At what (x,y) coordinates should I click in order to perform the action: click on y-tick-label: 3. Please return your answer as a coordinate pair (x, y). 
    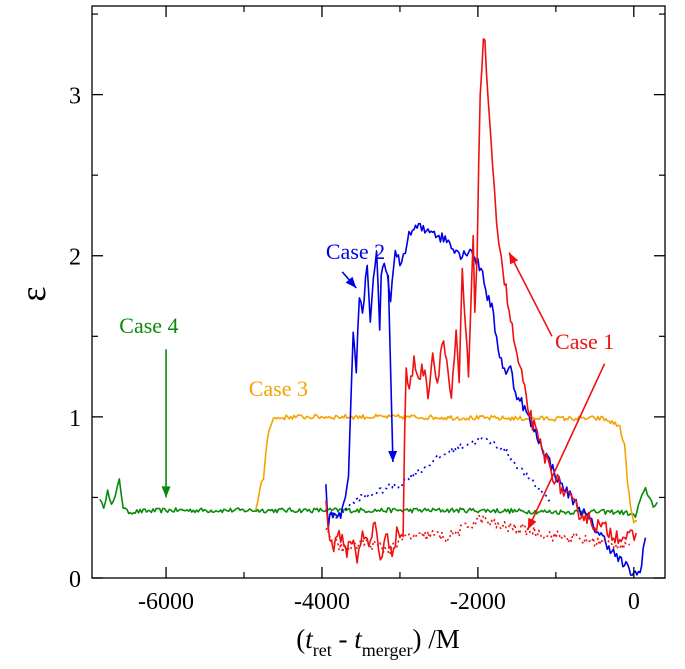
    Looking at the image, I should click on (75, 97).